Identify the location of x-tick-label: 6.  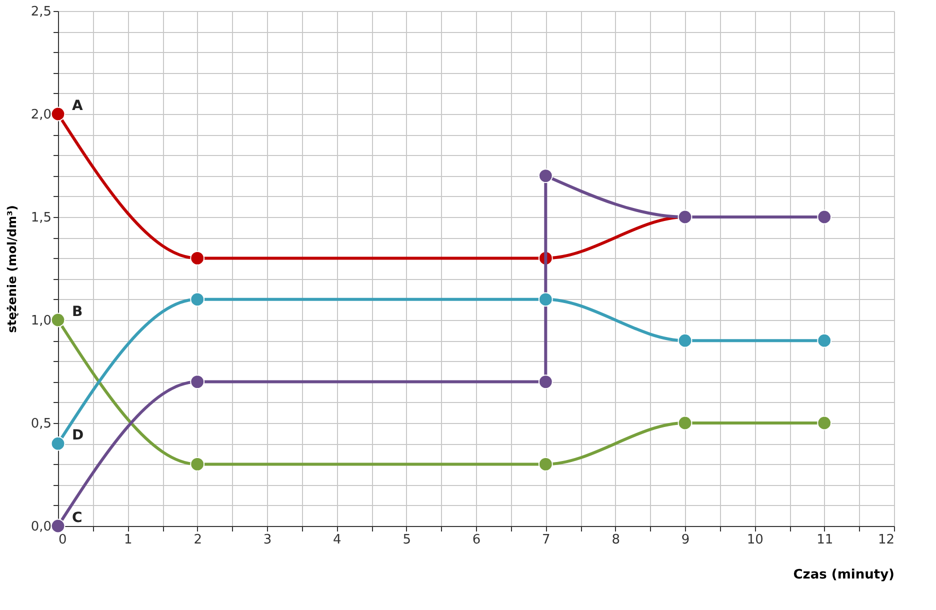
(476, 540).